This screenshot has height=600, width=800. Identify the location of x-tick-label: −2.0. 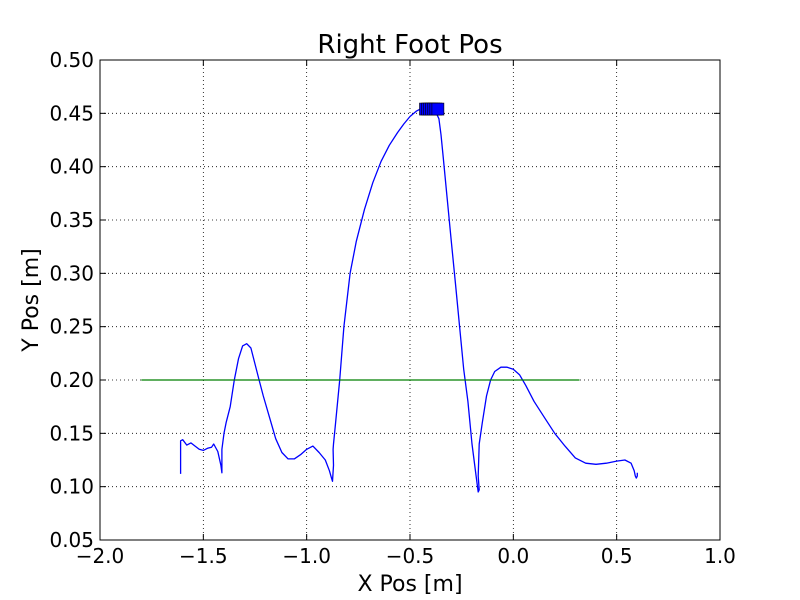
(100, 556).